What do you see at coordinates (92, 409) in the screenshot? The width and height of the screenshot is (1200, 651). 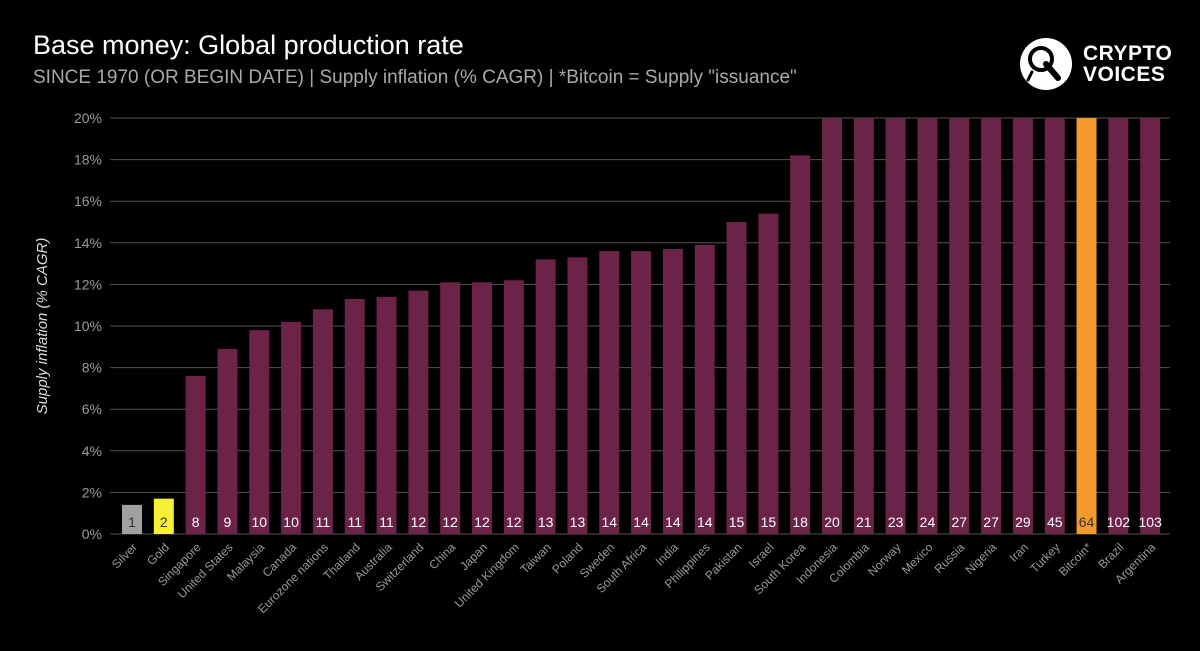 I see `y-tick-label: 6%` at bounding box center [92, 409].